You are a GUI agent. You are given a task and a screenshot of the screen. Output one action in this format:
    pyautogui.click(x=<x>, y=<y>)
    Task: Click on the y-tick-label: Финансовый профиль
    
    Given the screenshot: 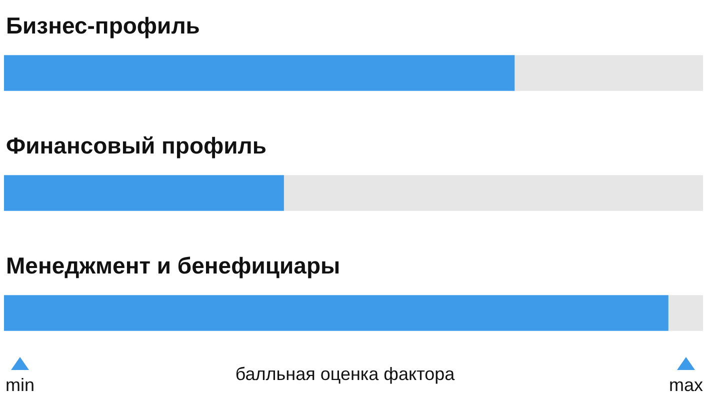 What is the action you would take?
    pyautogui.click(x=136, y=145)
    